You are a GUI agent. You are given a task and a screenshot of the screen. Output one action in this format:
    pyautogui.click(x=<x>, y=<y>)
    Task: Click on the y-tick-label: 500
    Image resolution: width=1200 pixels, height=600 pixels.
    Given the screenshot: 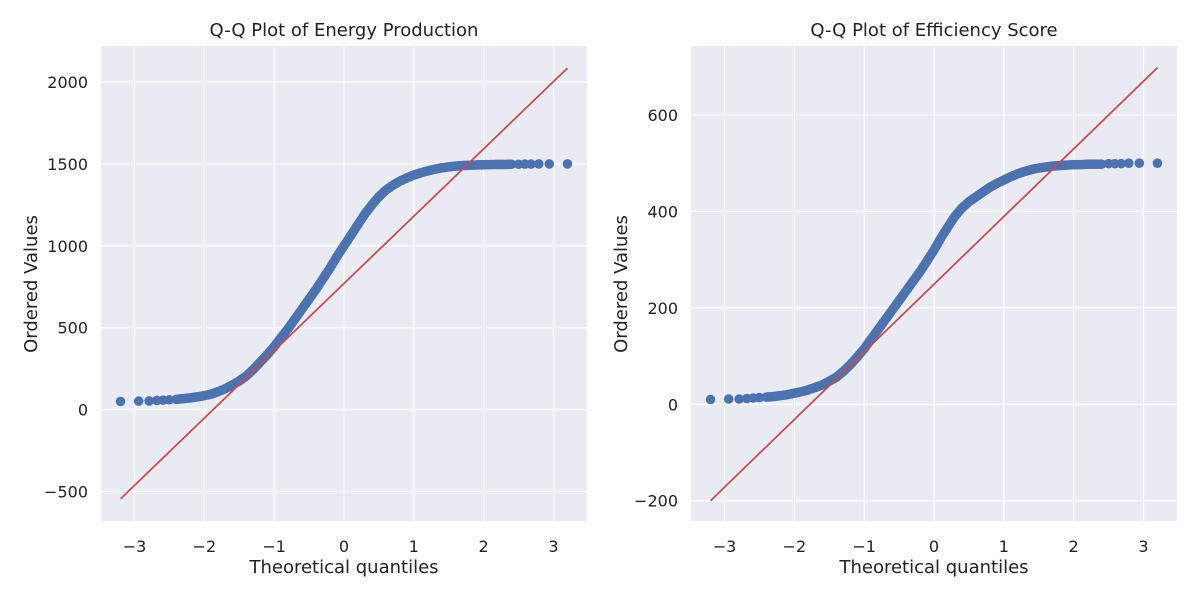 What is the action you would take?
    pyautogui.click(x=72, y=328)
    